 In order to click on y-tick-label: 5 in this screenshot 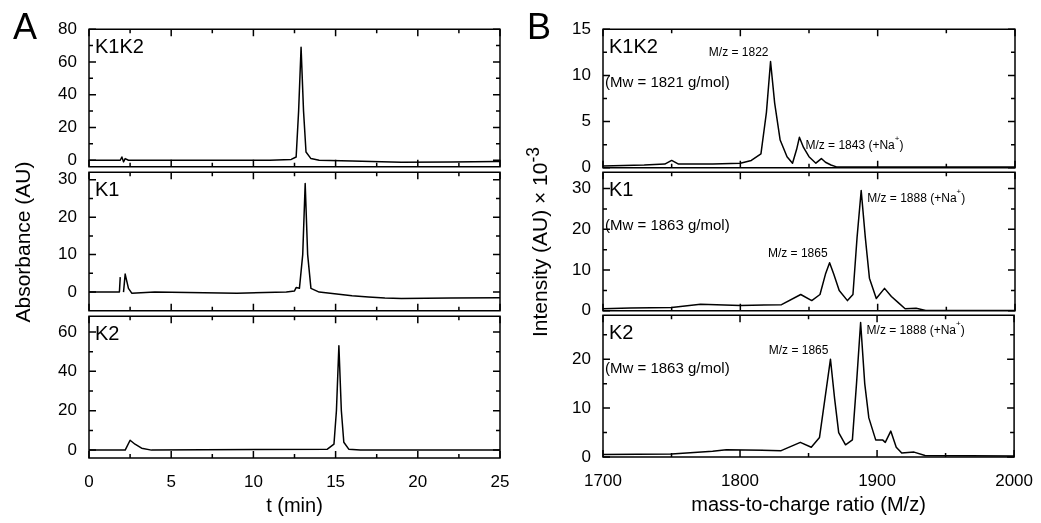, I will do `click(586, 121)`.